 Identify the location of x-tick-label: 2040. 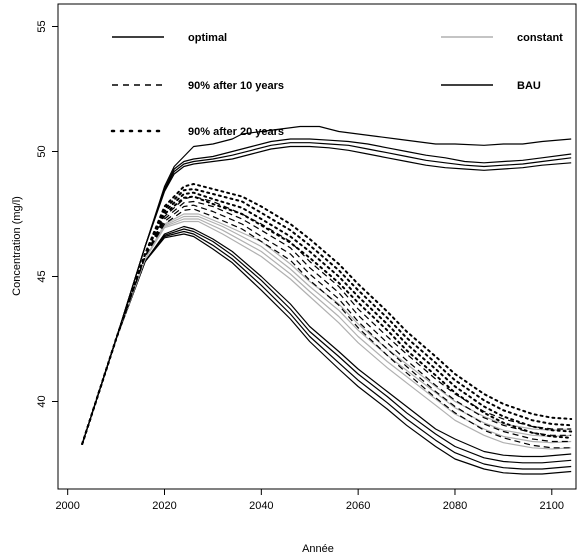
(261, 506).